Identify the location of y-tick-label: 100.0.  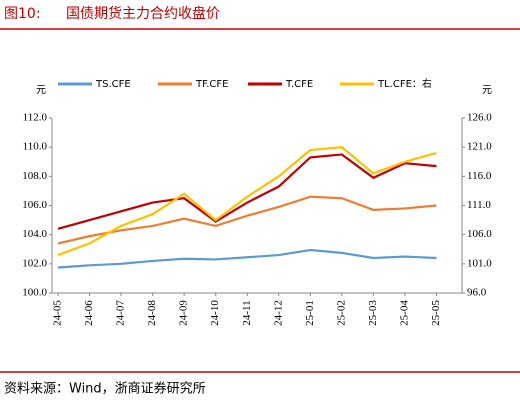
(34, 293).